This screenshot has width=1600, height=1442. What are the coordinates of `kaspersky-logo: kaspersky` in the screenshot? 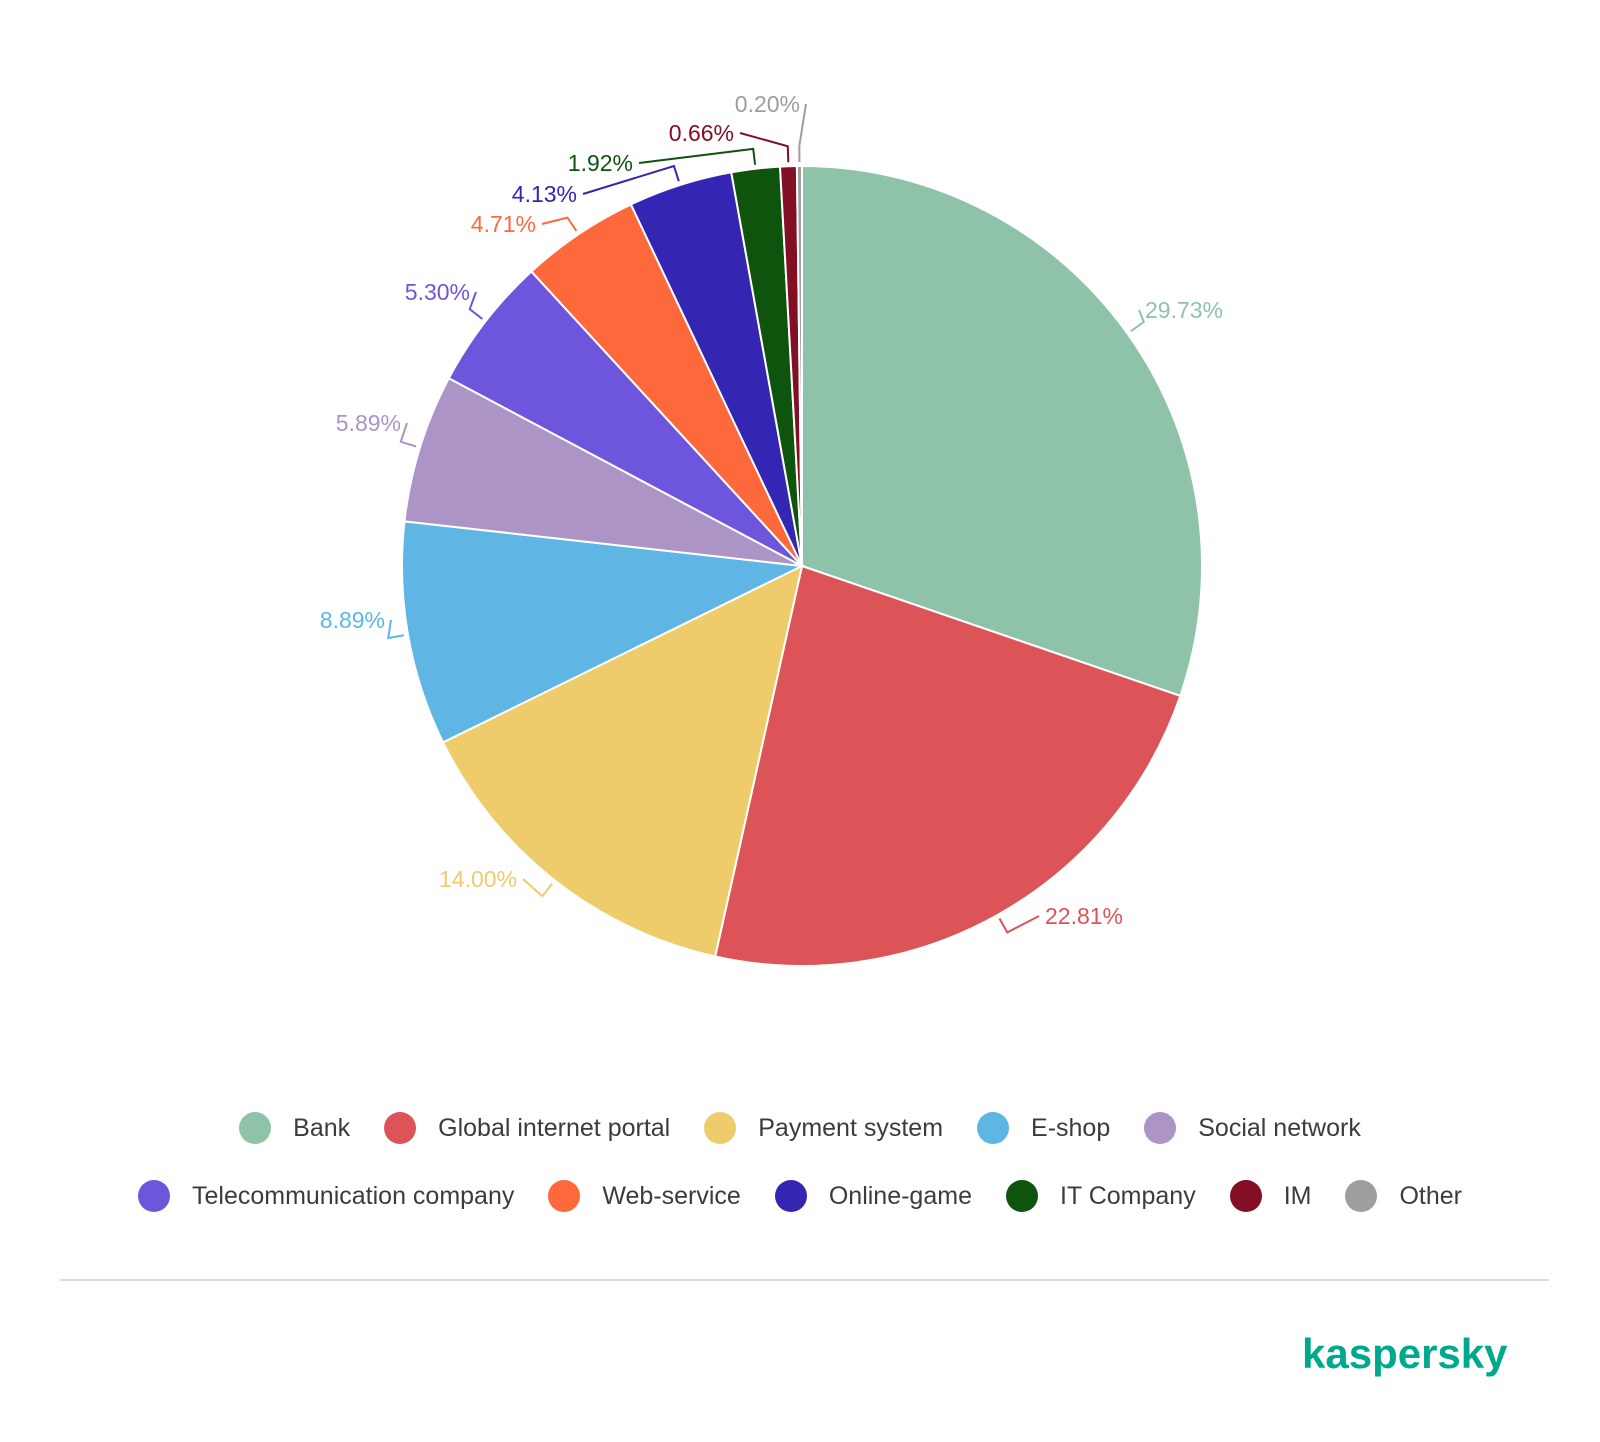 It's located at (1405, 1353).